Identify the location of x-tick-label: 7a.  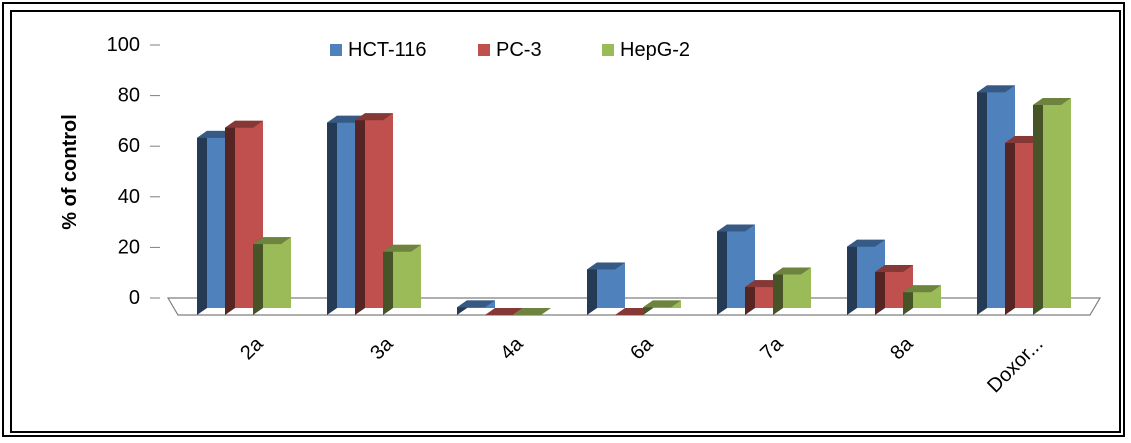
(772, 348).